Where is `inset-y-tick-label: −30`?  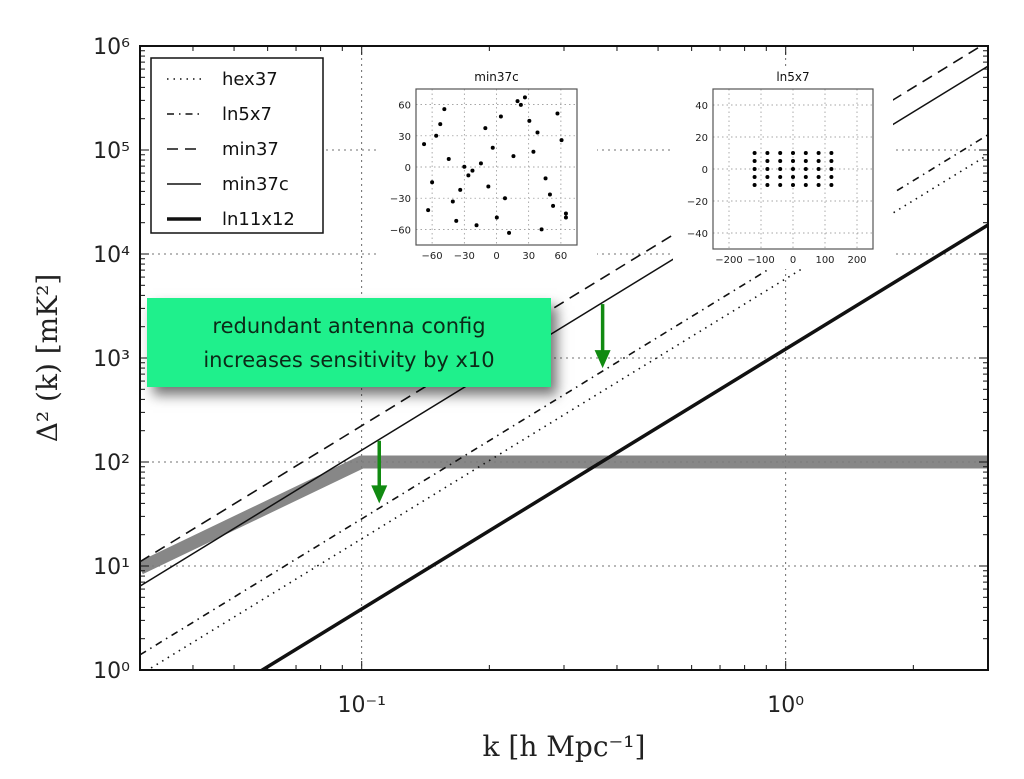
inset-y-tick-label: −30 is located at coordinates (400, 199).